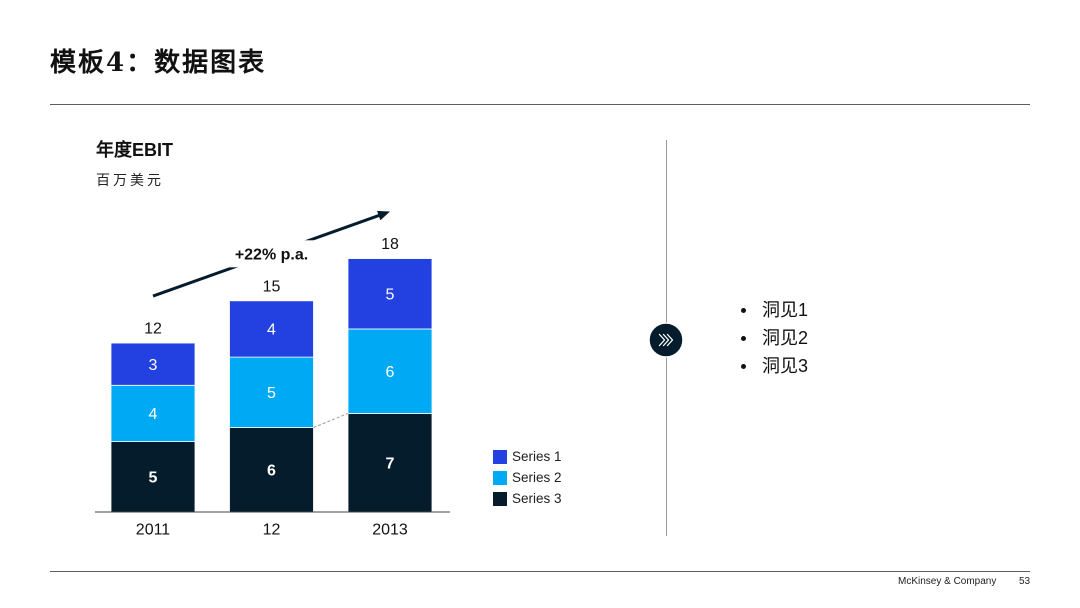 The width and height of the screenshot is (1080, 608). What do you see at coordinates (390, 244) in the screenshot?
I see `bar-total-label: 18` at bounding box center [390, 244].